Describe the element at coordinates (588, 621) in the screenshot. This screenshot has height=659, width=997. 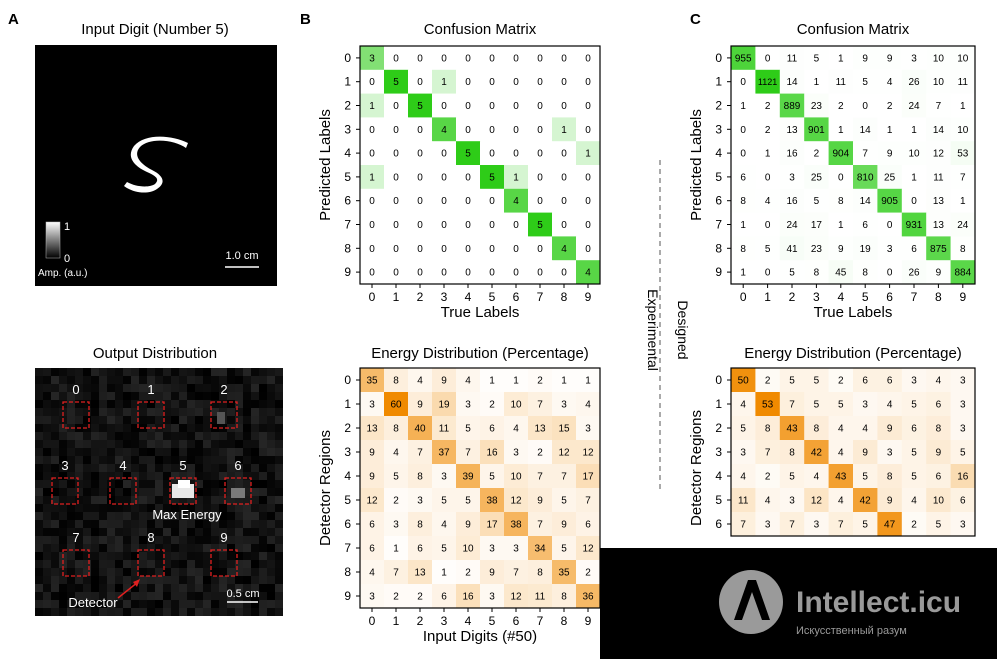
I see `x-tick-label: 9` at that location.